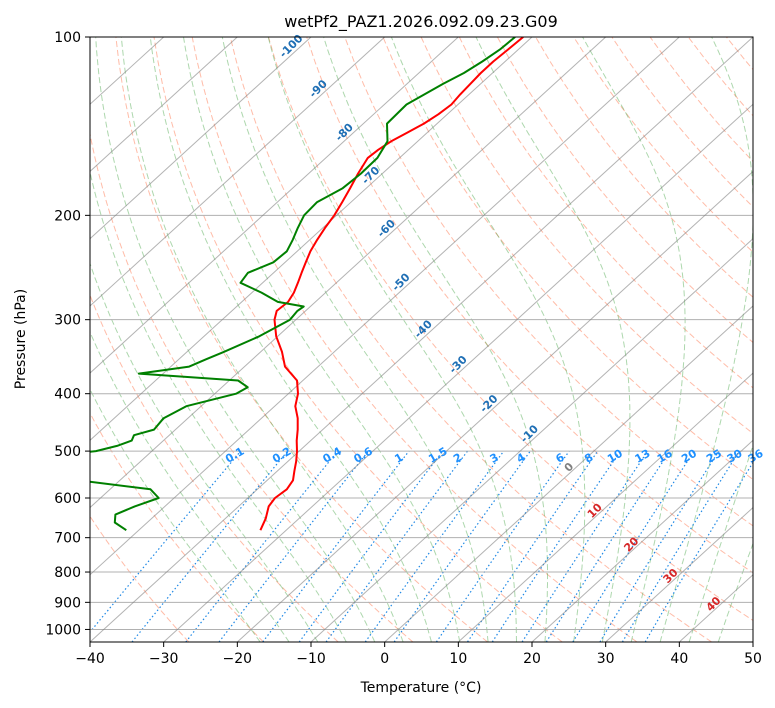 Image resolution: width=775 pixels, height=708 pixels. What do you see at coordinates (67, 499) in the screenshot?
I see `y-tick-label: 600` at bounding box center [67, 499].